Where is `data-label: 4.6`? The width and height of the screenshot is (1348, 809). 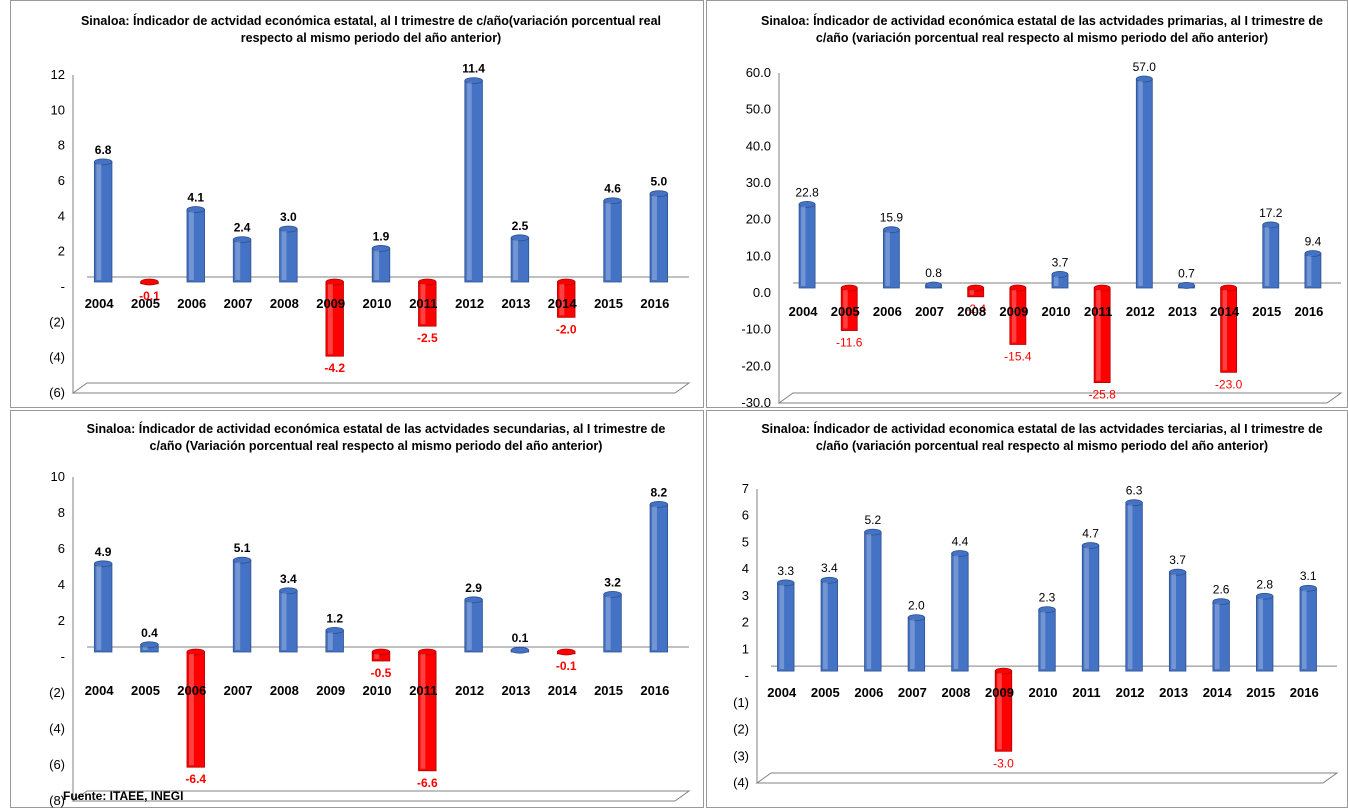 data-label: 4.6 is located at coordinates (612, 189).